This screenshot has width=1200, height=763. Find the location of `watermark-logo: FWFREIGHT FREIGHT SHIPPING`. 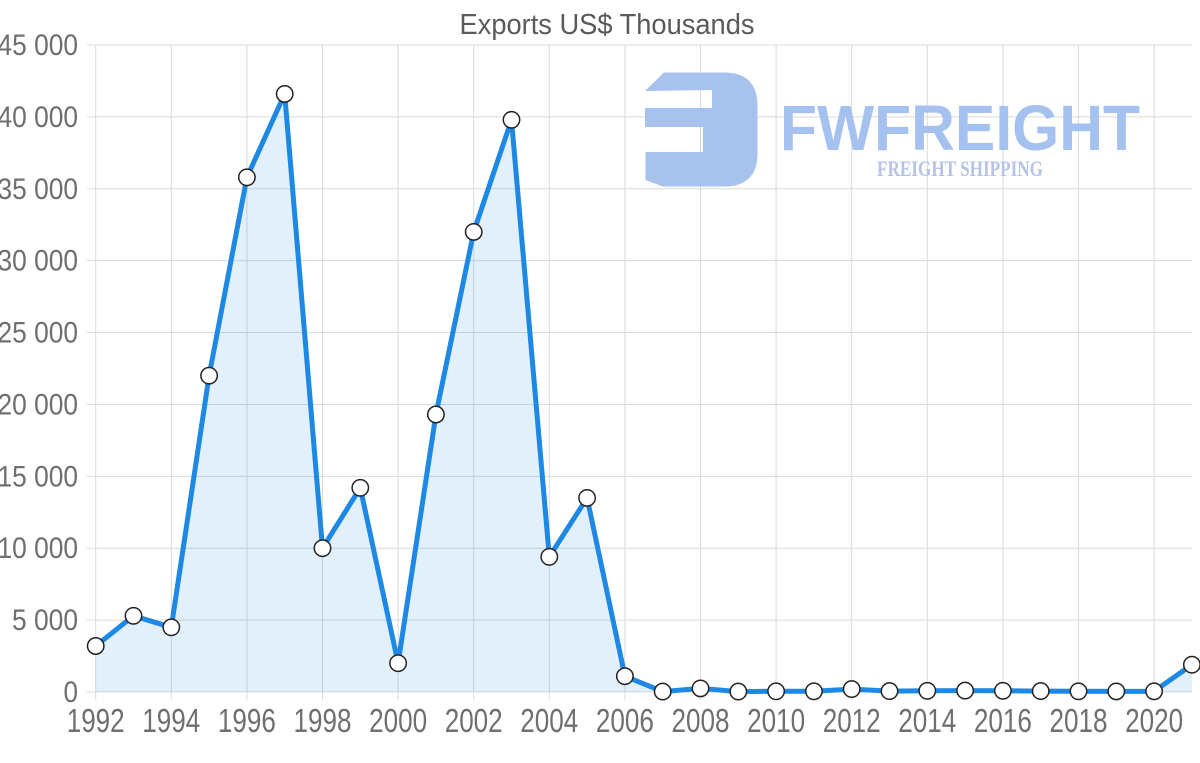

watermark-logo: FWFREIGHT FREIGHT SHIPPING is located at coordinates (892, 129).